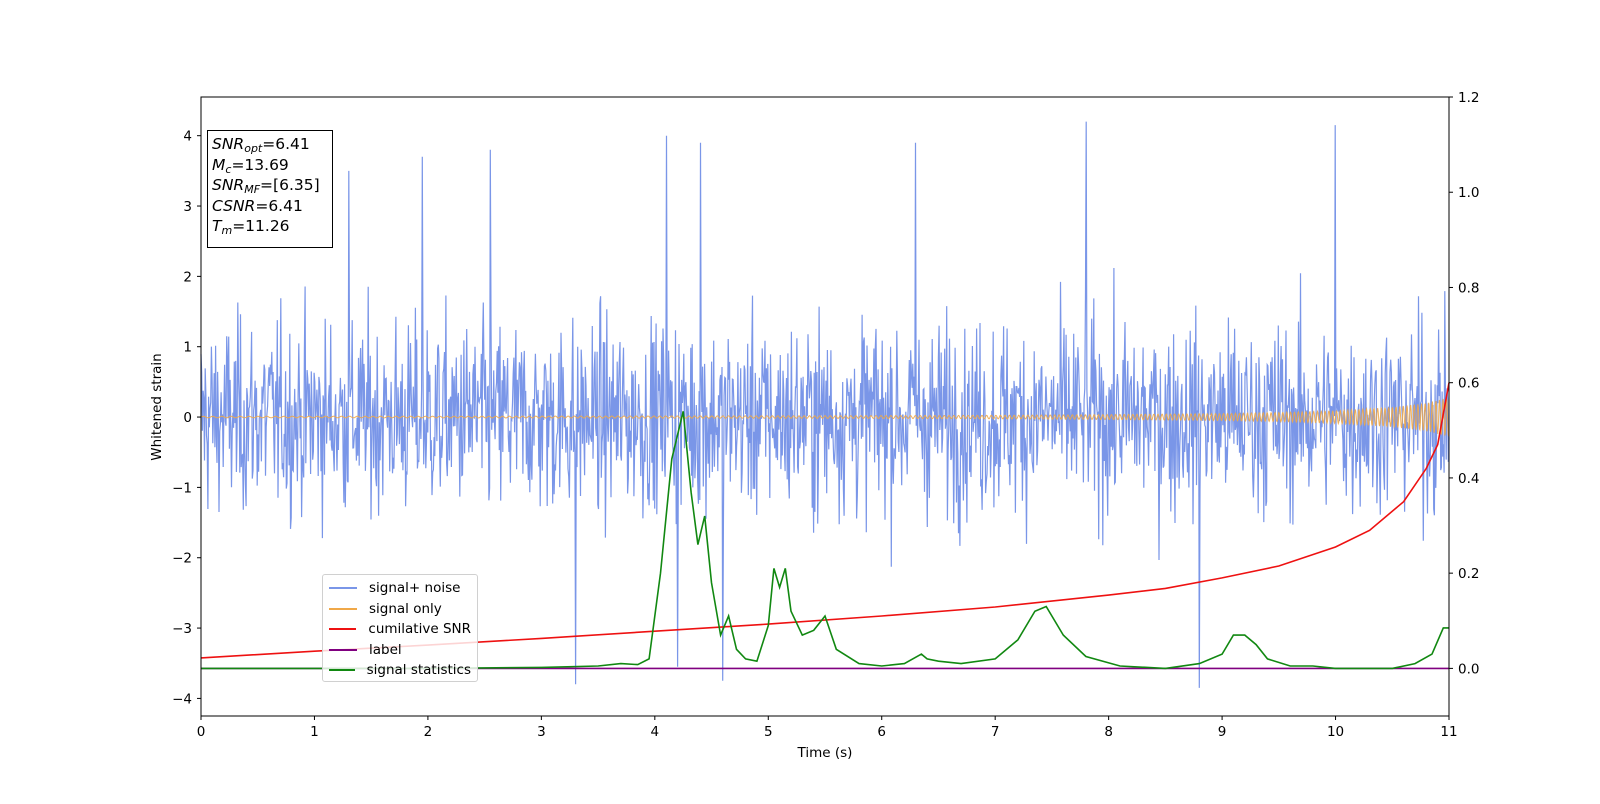 The image size is (1600, 804). What do you see at coordinates (187, 348) in the screenshot?
I see `y-tick-label: 1` at bounding box center [187, 348].